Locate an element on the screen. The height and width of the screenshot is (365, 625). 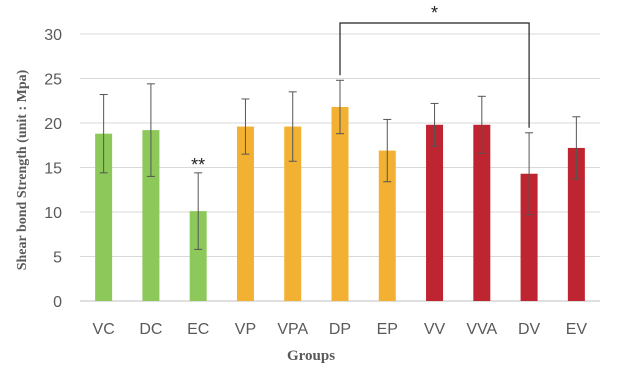
error-bar-ec is located at coordinates (198, 211).